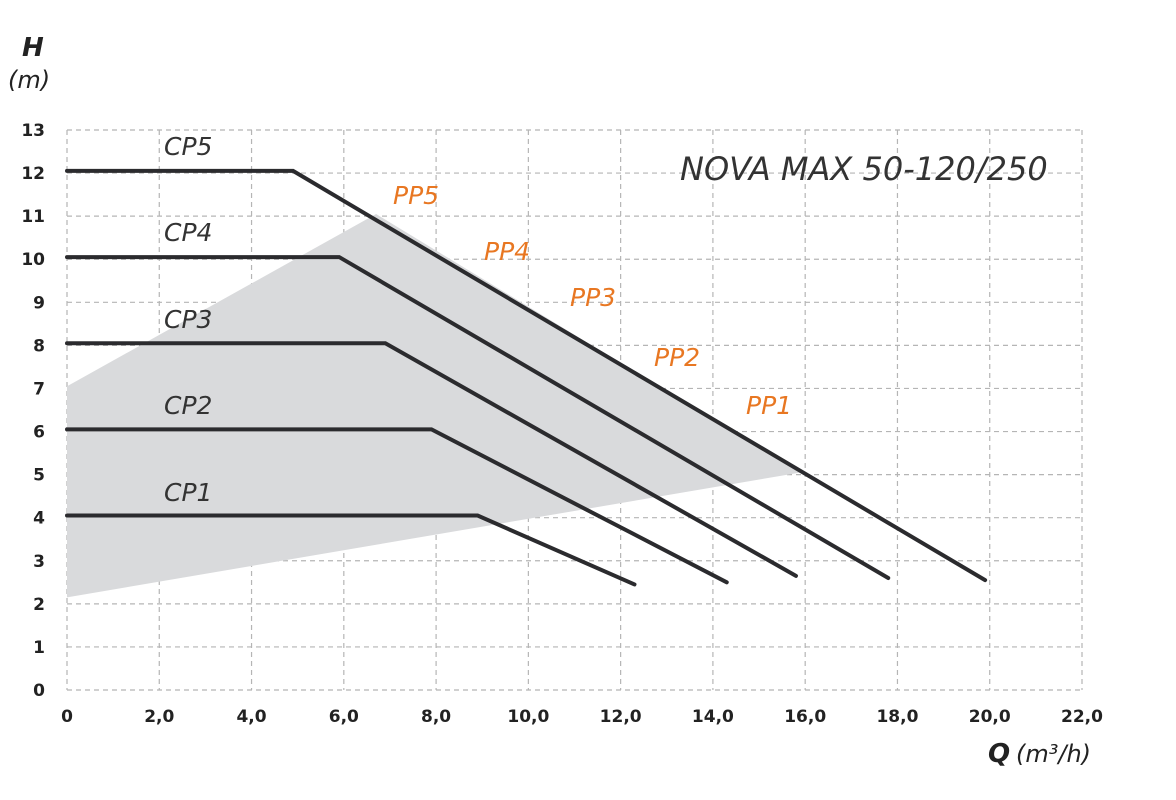 Image resolution: width=1176 pixels, height=800 pixels. Describe the element at coordinates (1082, 717) in the screenshot. I see `x-tick-label: 22,0` at that location.